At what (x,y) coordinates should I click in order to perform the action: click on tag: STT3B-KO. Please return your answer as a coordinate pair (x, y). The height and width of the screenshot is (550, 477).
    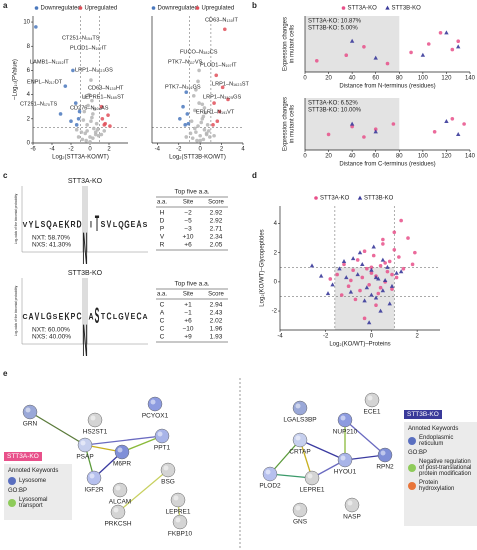
    Looking at the image, I should click on (423, 414).